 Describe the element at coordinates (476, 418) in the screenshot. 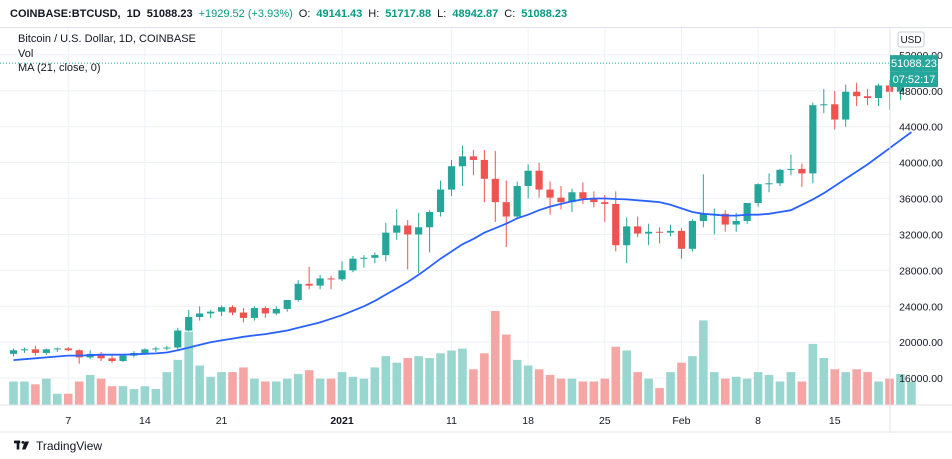

I see `time-axis: 7 14 21 2021 11 18 25 Feb 8 15` at that location.